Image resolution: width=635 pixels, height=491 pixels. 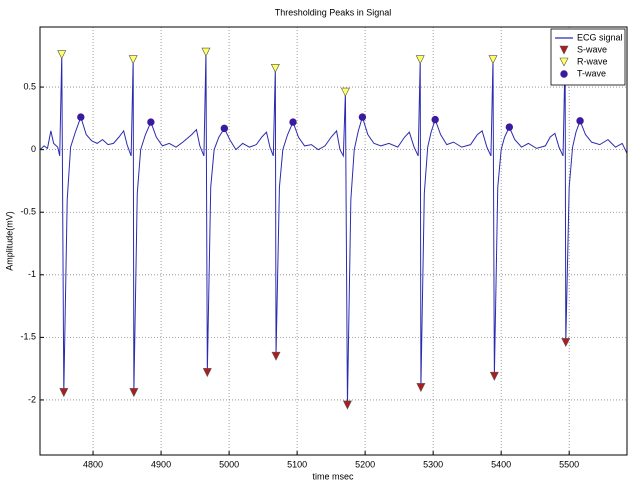 What do you see at coordinates (93, 464) in the screenshot?
I see `x-tick-label: 4800` at bounding box center [93, 464].